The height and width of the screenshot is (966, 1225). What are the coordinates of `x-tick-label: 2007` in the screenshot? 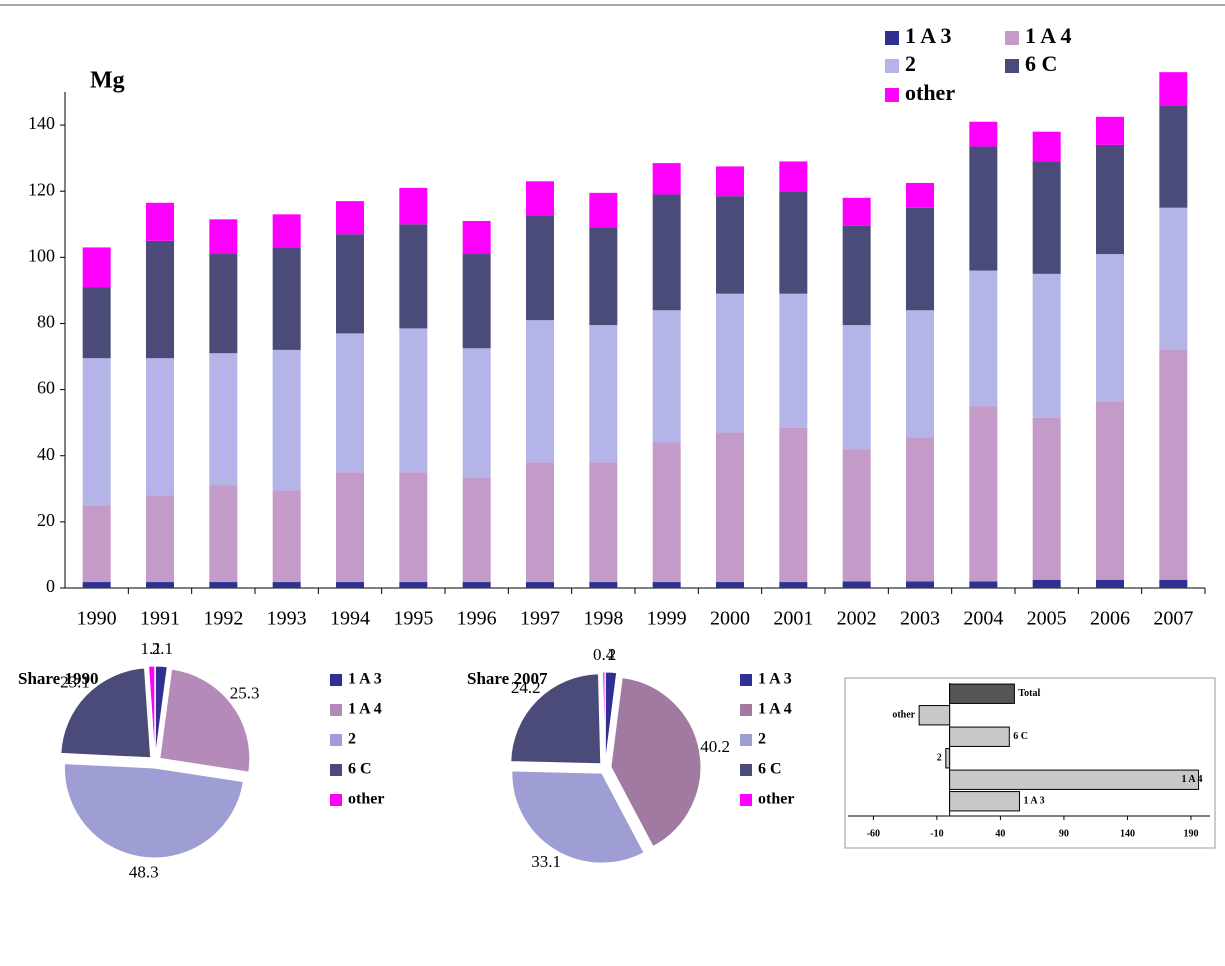 It's located at (1173, 619).